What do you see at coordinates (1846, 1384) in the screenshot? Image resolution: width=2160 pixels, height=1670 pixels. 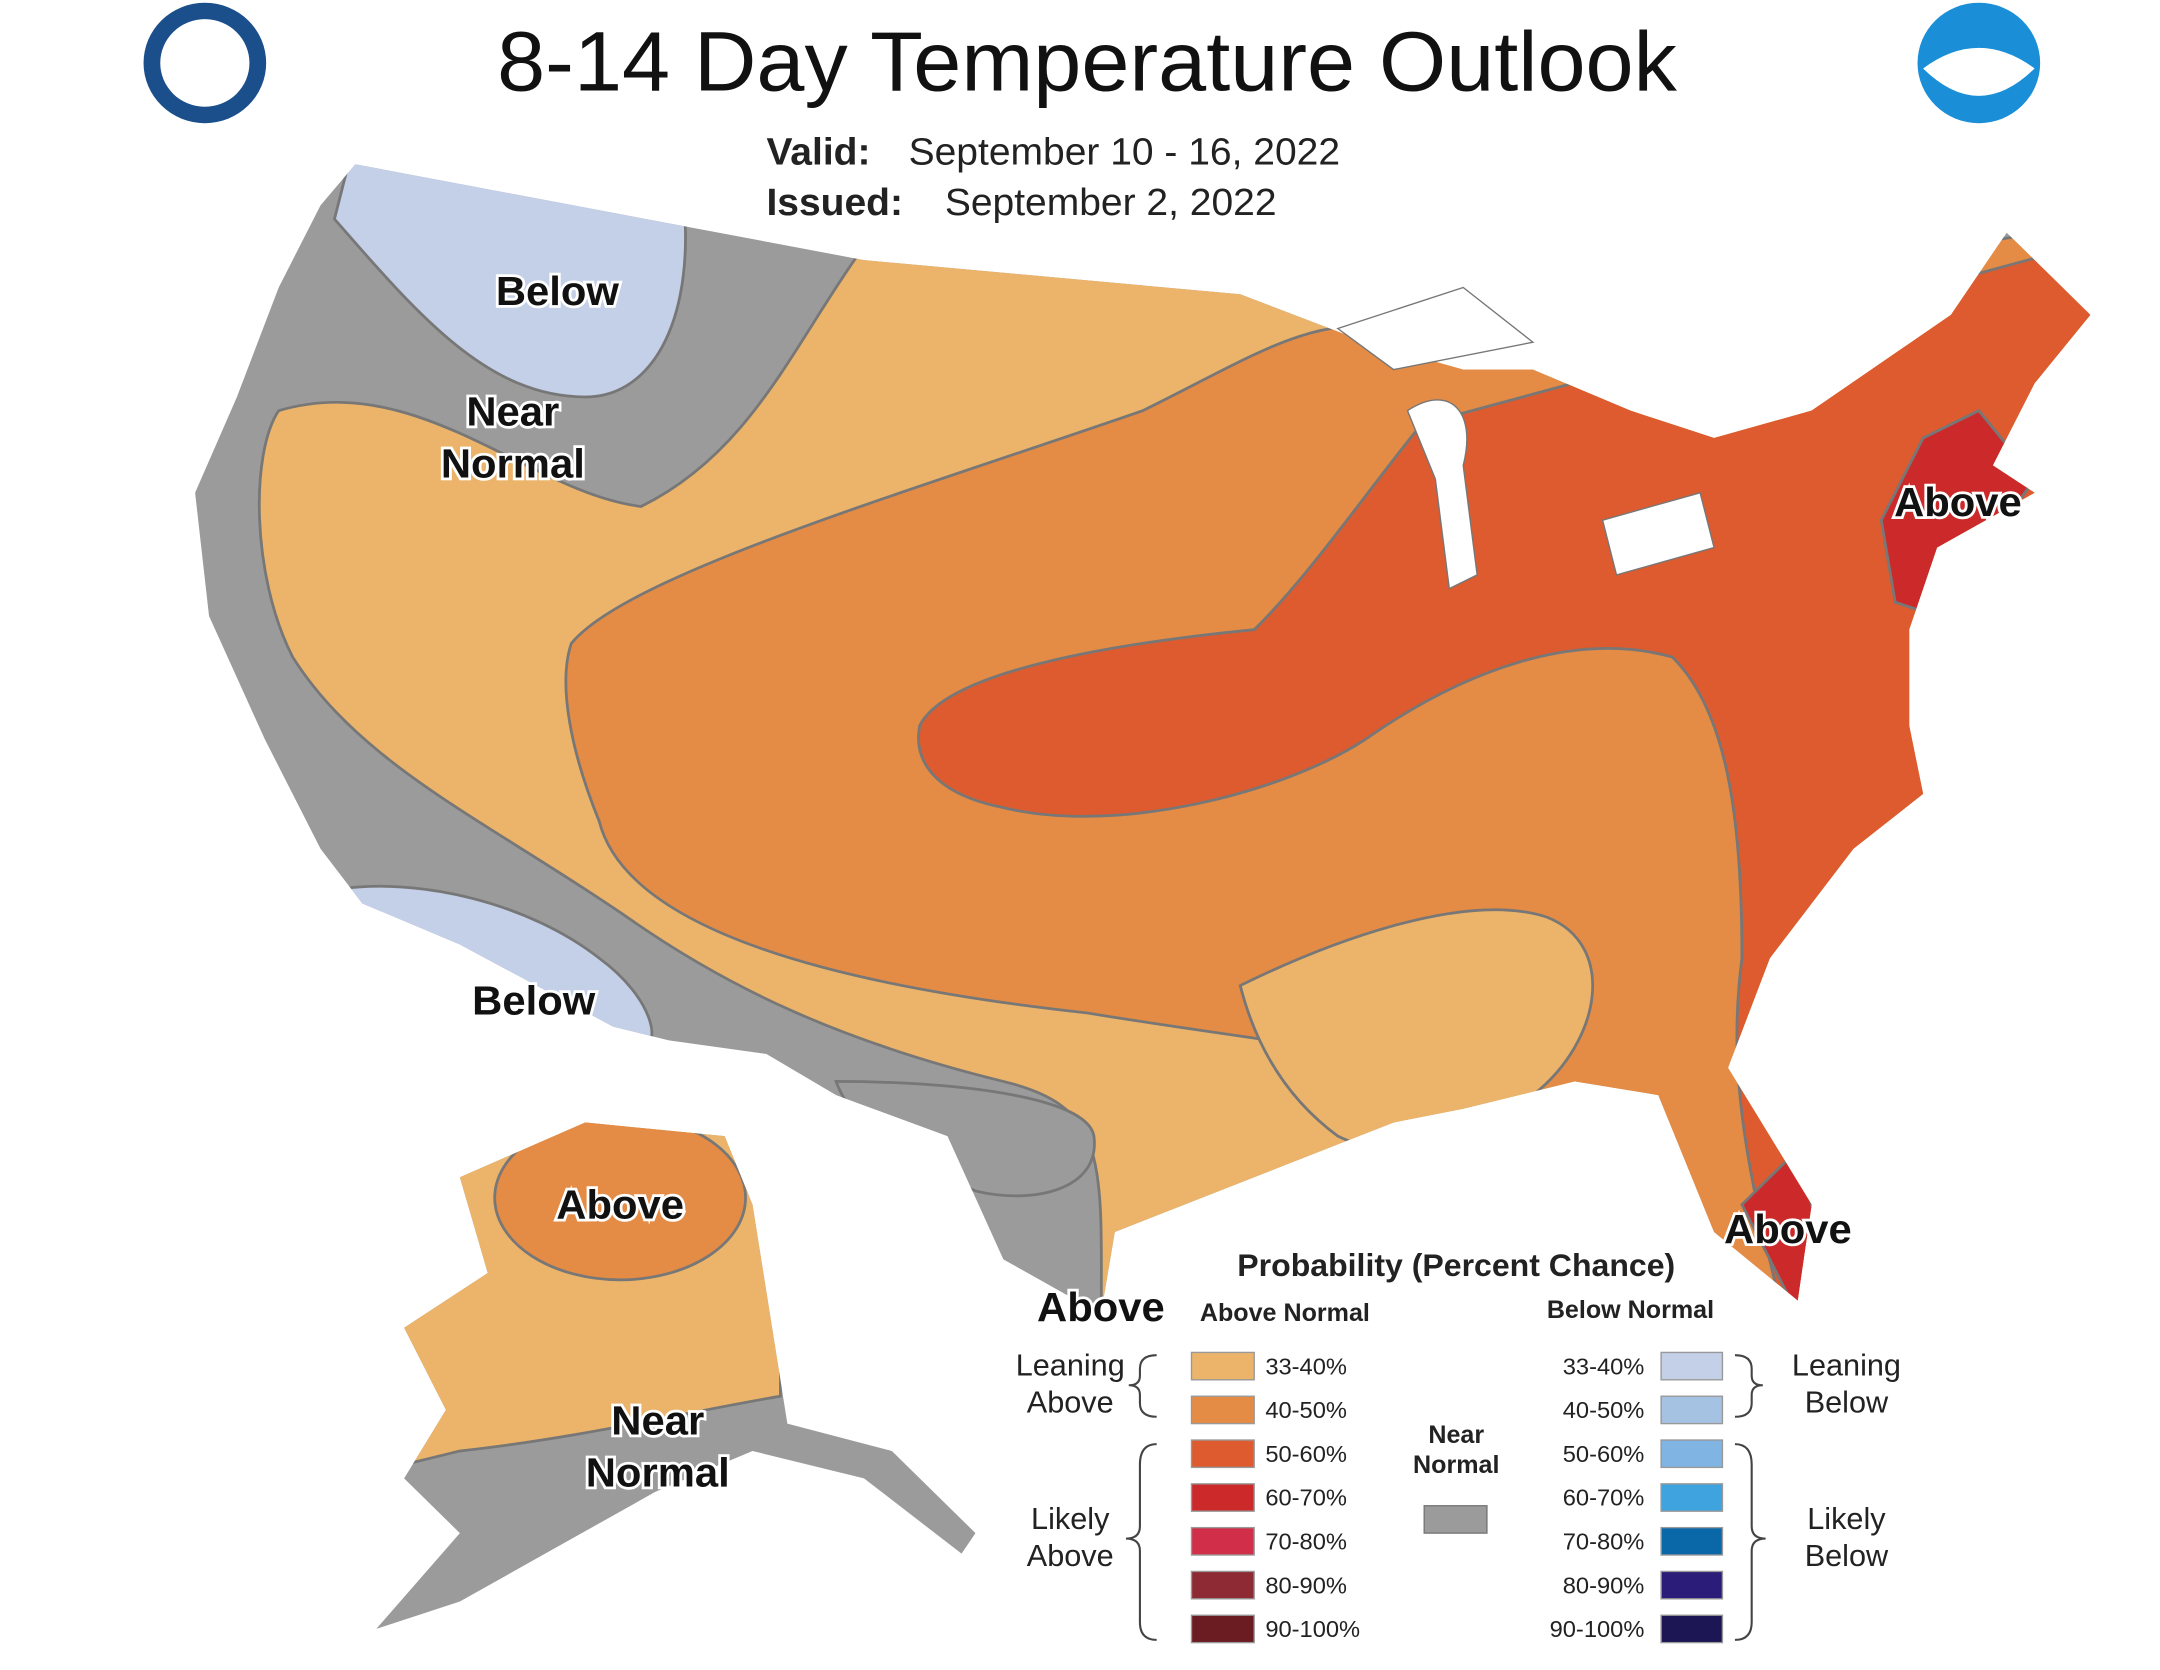 I see `legend-group-label: Leaning Below` at bounding box center [1846, 1384].